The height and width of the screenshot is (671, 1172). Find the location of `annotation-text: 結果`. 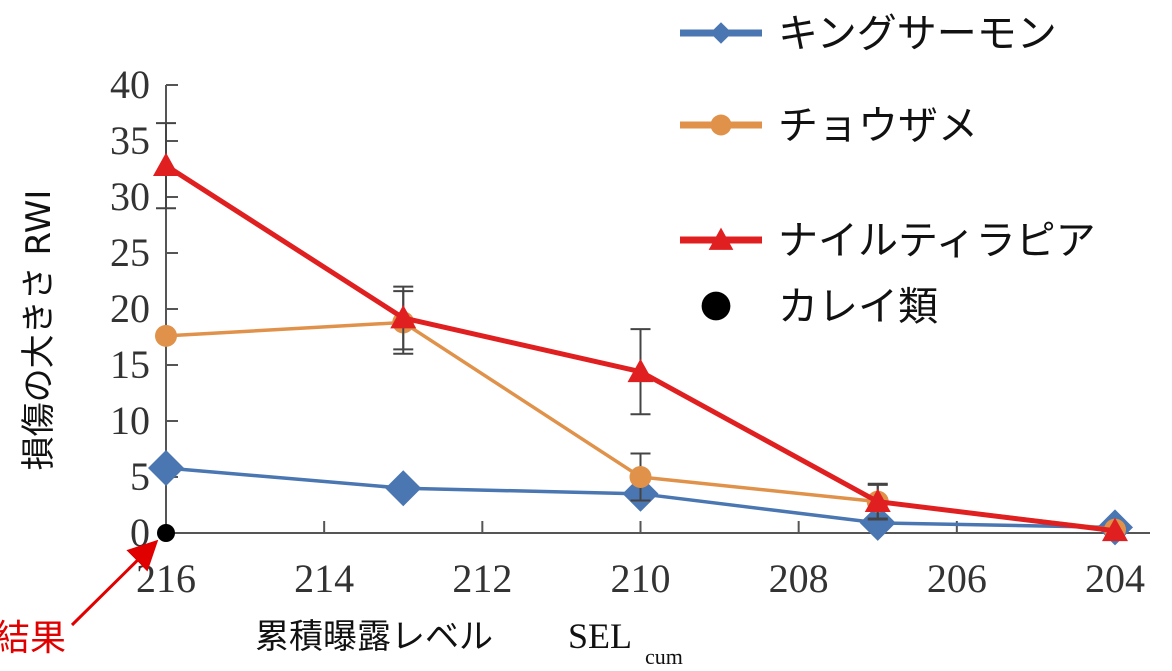

annotation-text: 結果 is located at coordinates (33, 638).